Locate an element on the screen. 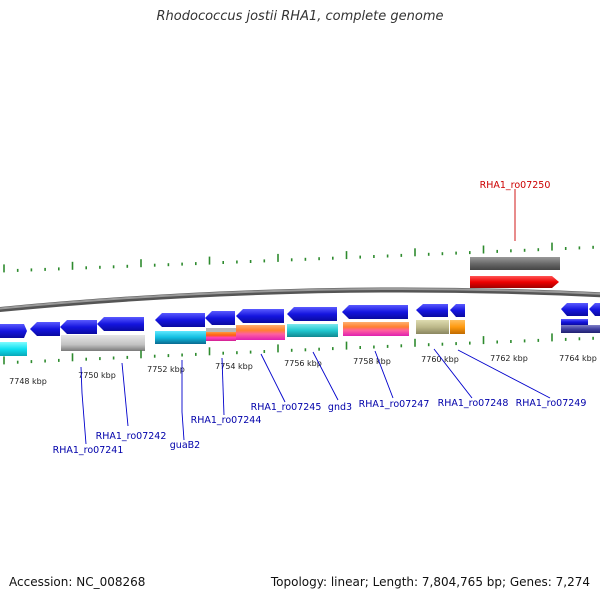 The width and height of the screenshot is (600, 600). gene-track-forward is located at coordinates (300, 320).